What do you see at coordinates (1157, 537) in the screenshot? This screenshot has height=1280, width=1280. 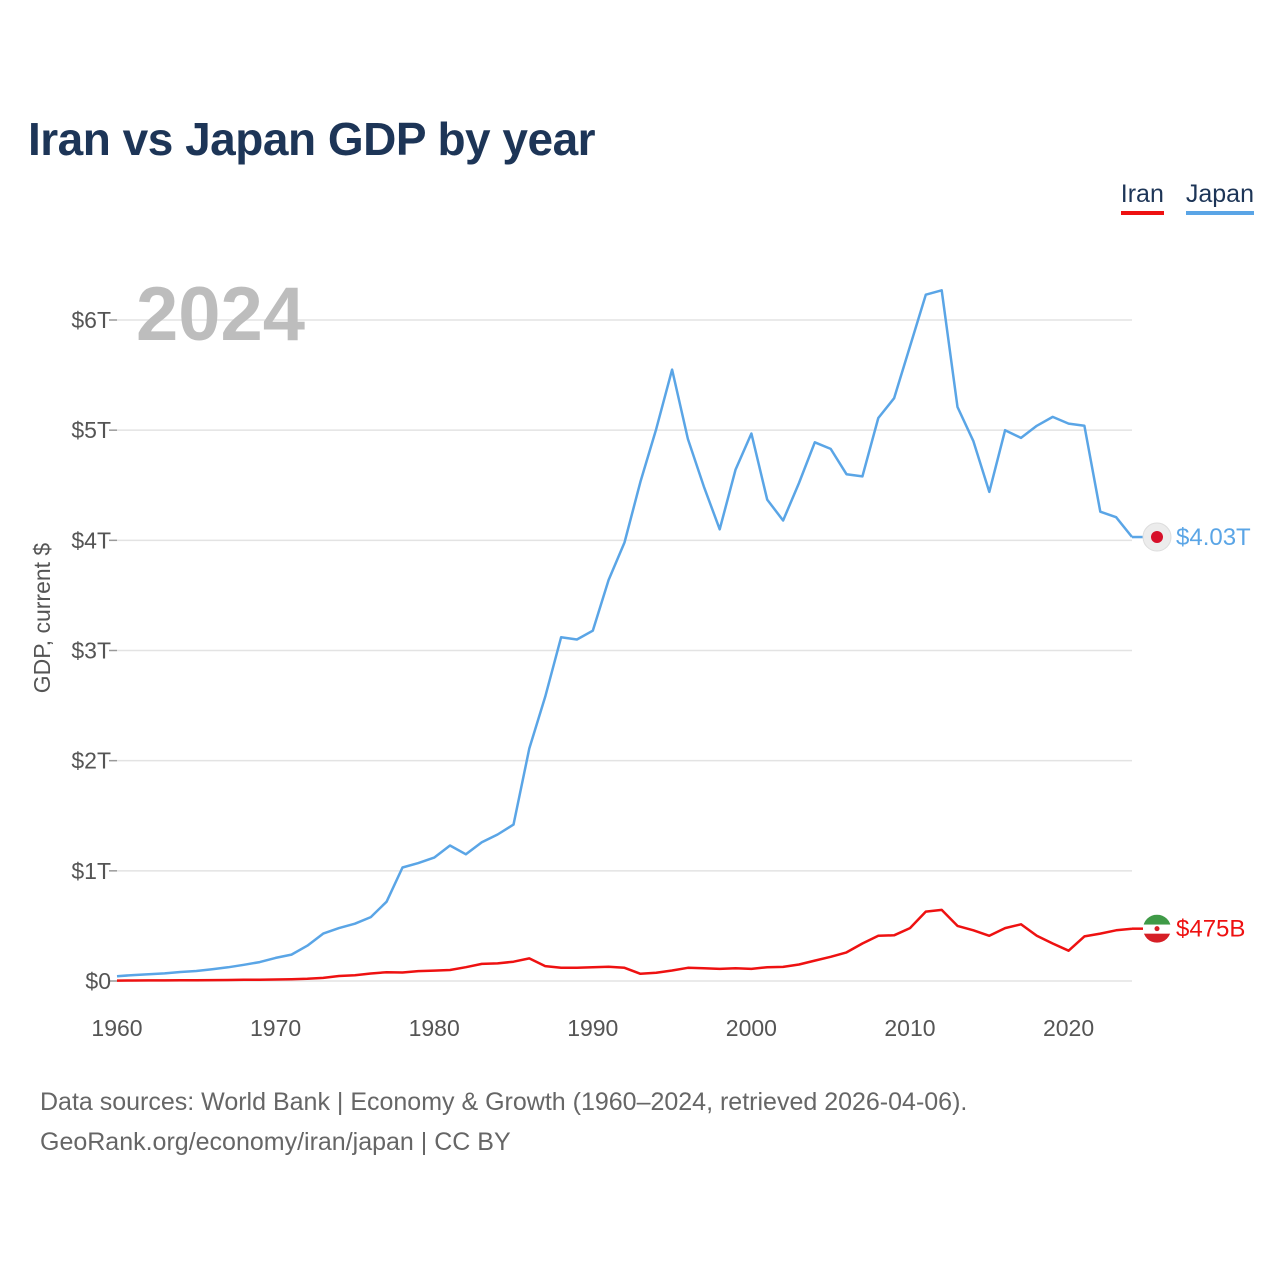 I see `flag-icon-japan` at bounding box center [1157, 537].